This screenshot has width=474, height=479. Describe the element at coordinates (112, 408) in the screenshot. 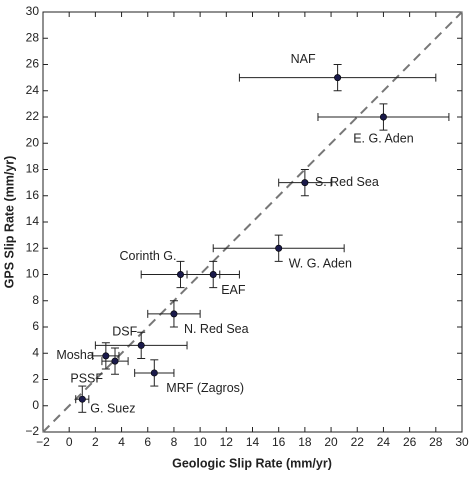

I see `point-label: G. Suez` at that location.